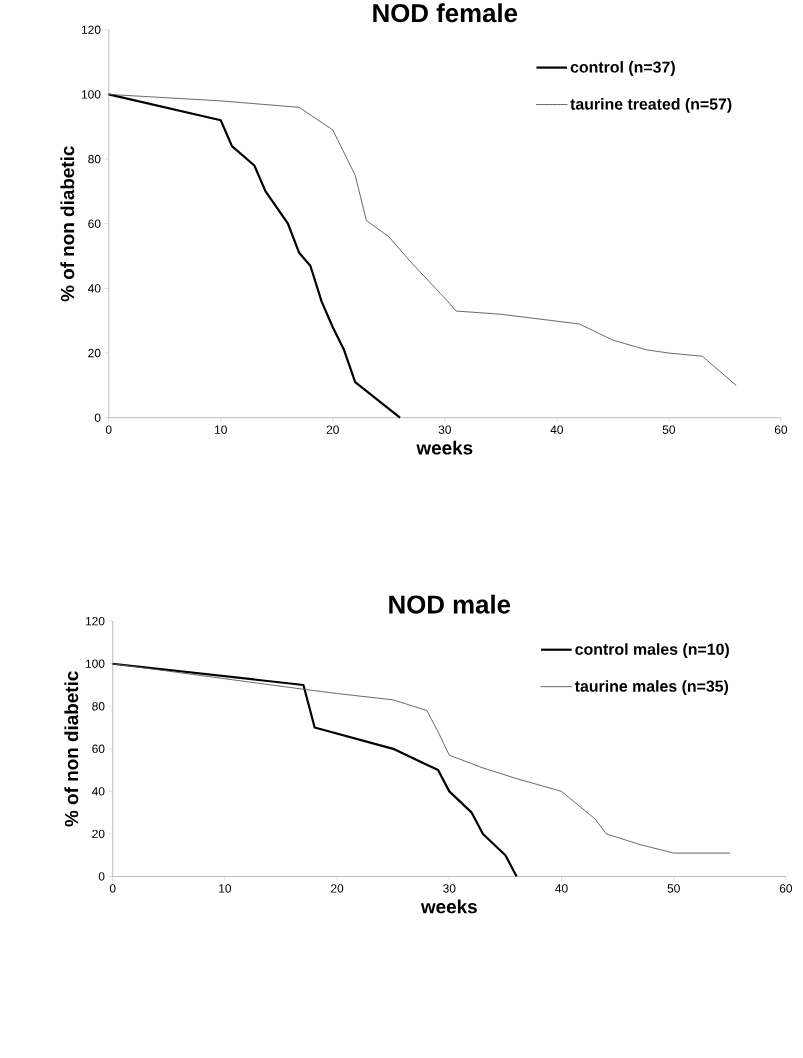  I want to click on legend-label: taurine males (n=35), so click(651, 687).